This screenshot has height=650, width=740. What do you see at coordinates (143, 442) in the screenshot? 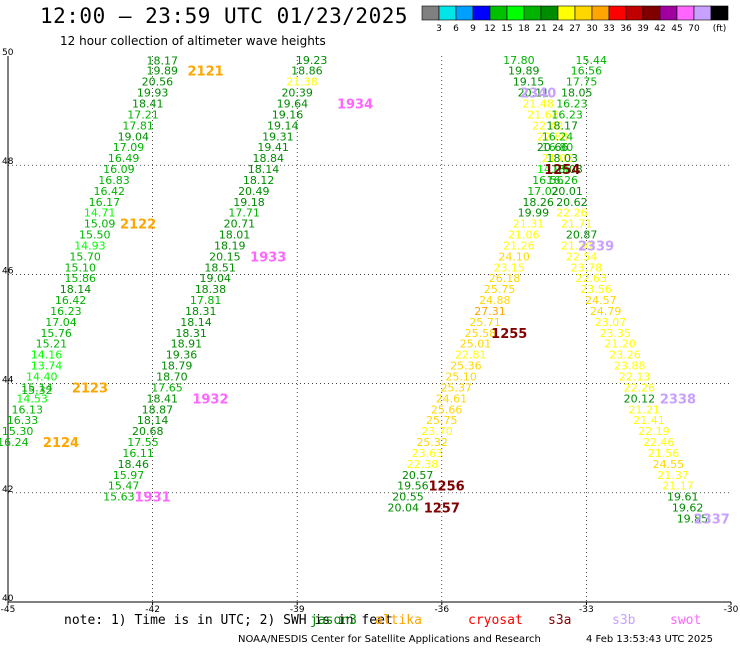
I see `swh-value: 17.55` at bounding box center [143, 442].